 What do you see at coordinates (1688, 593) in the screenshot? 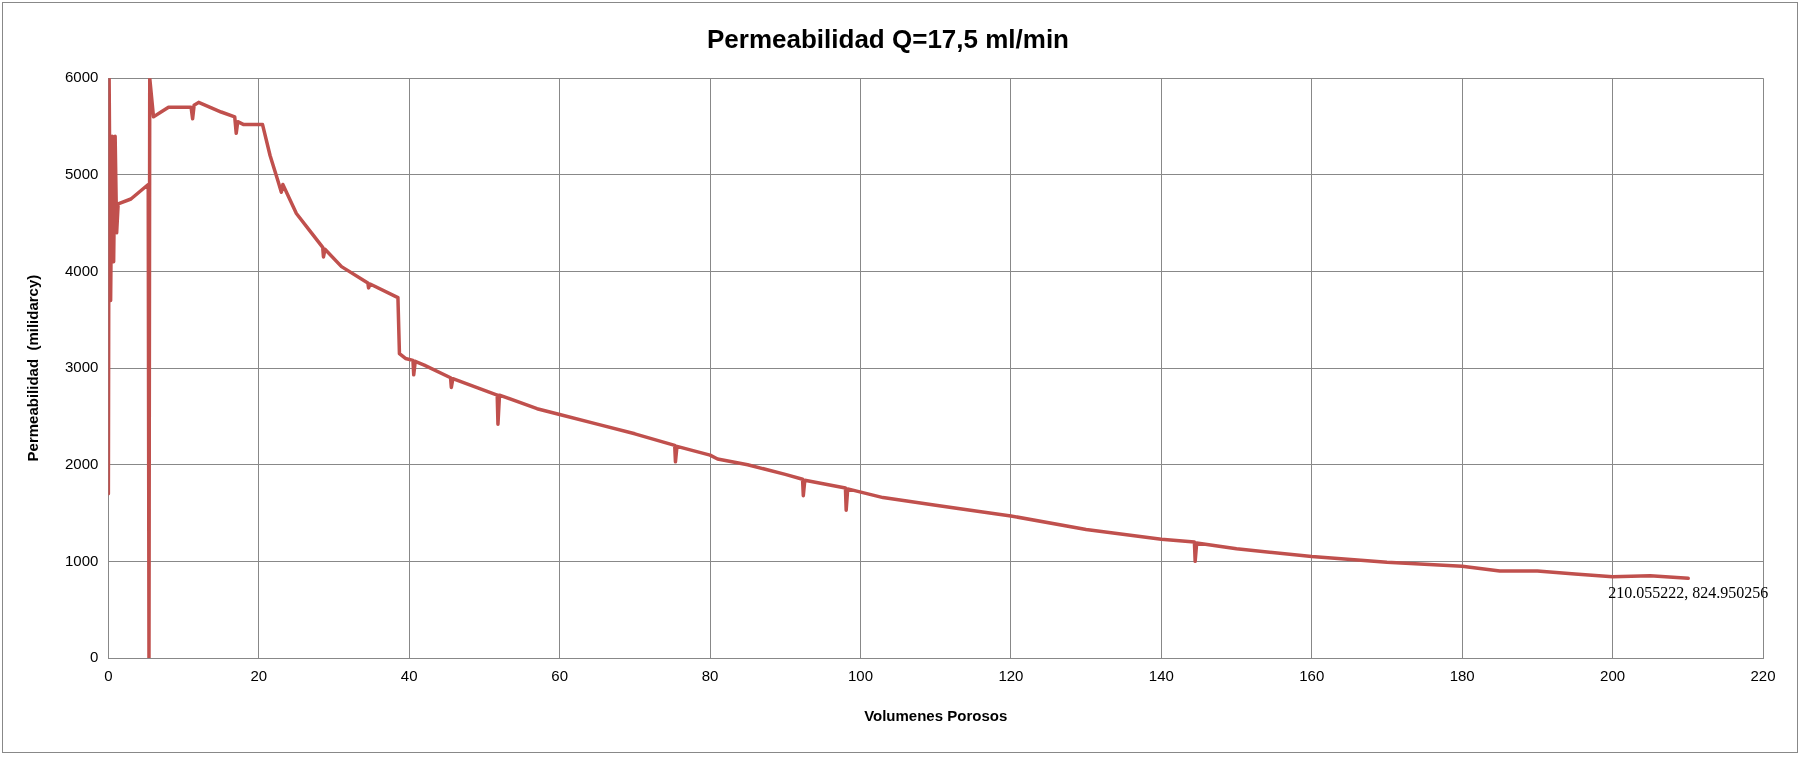
I see `annotation: 210.055222, 824.950256` at bounding box center [1688, 593].